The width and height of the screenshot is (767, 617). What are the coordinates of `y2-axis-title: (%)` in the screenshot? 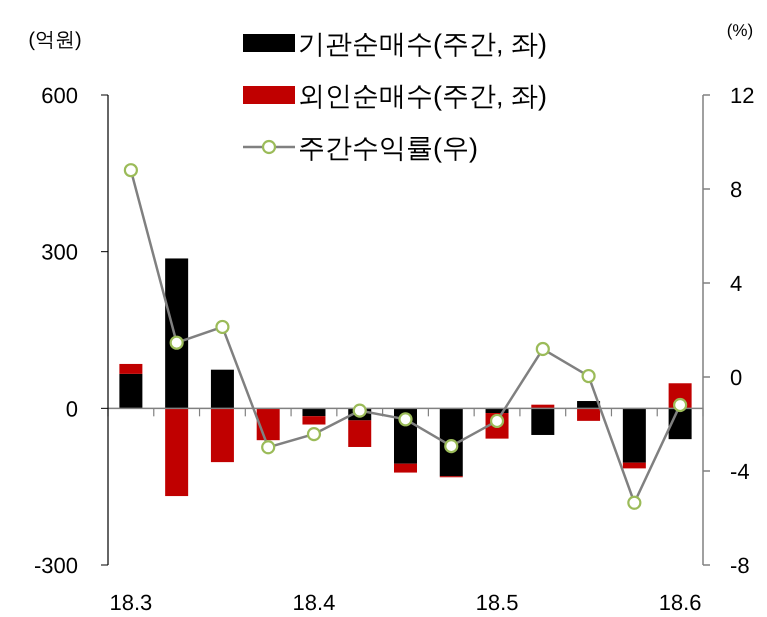 It's located at (740, 30).